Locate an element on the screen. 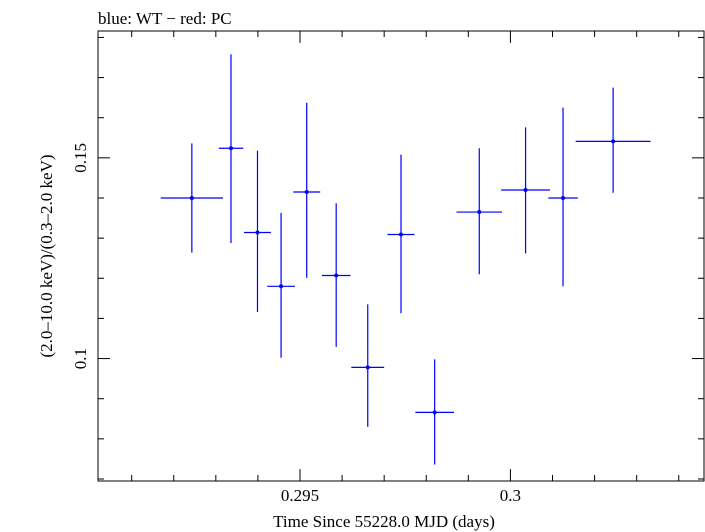 The height and width of the screenshot is (532, 705). x-tick-label: 0.295 is located at coordinates (300, 495).